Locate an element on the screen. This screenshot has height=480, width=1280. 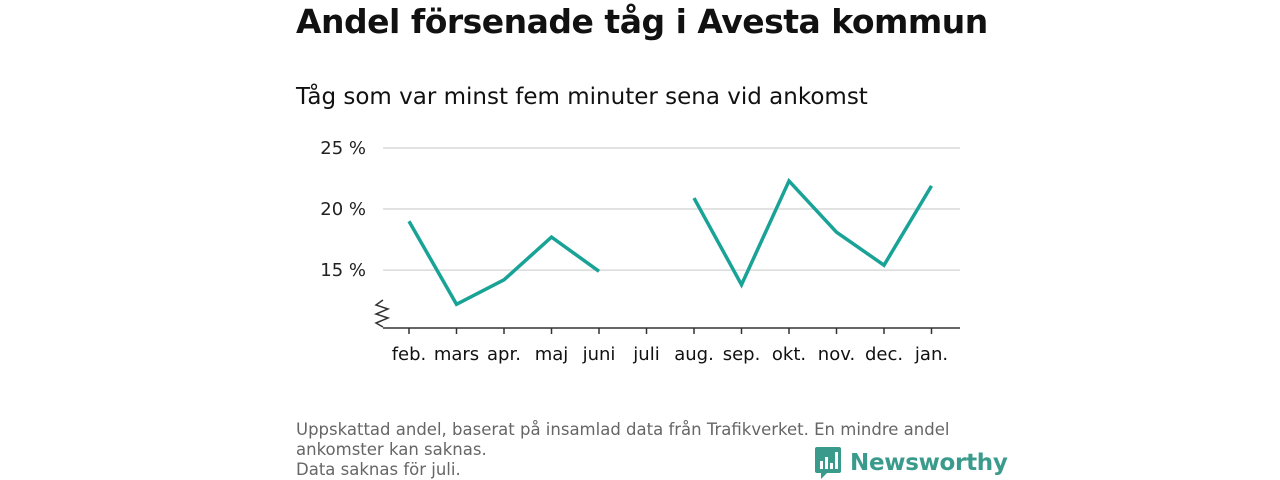
x-tick-label: maj is located at coordinates (552, 354).